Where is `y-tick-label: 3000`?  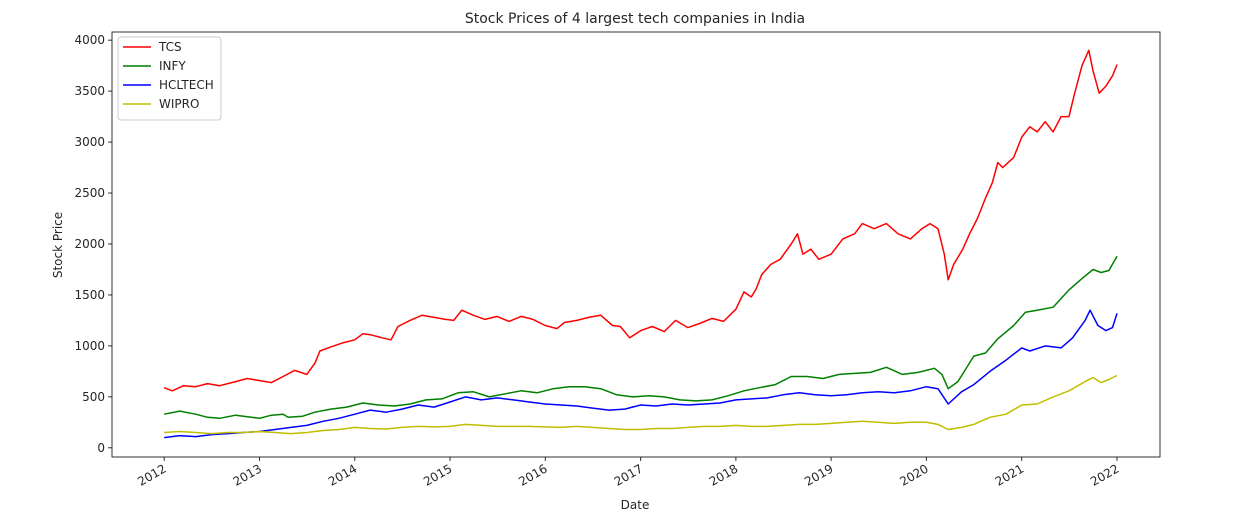 y-tick-label: 3000 is located at coordinates (89, 142).